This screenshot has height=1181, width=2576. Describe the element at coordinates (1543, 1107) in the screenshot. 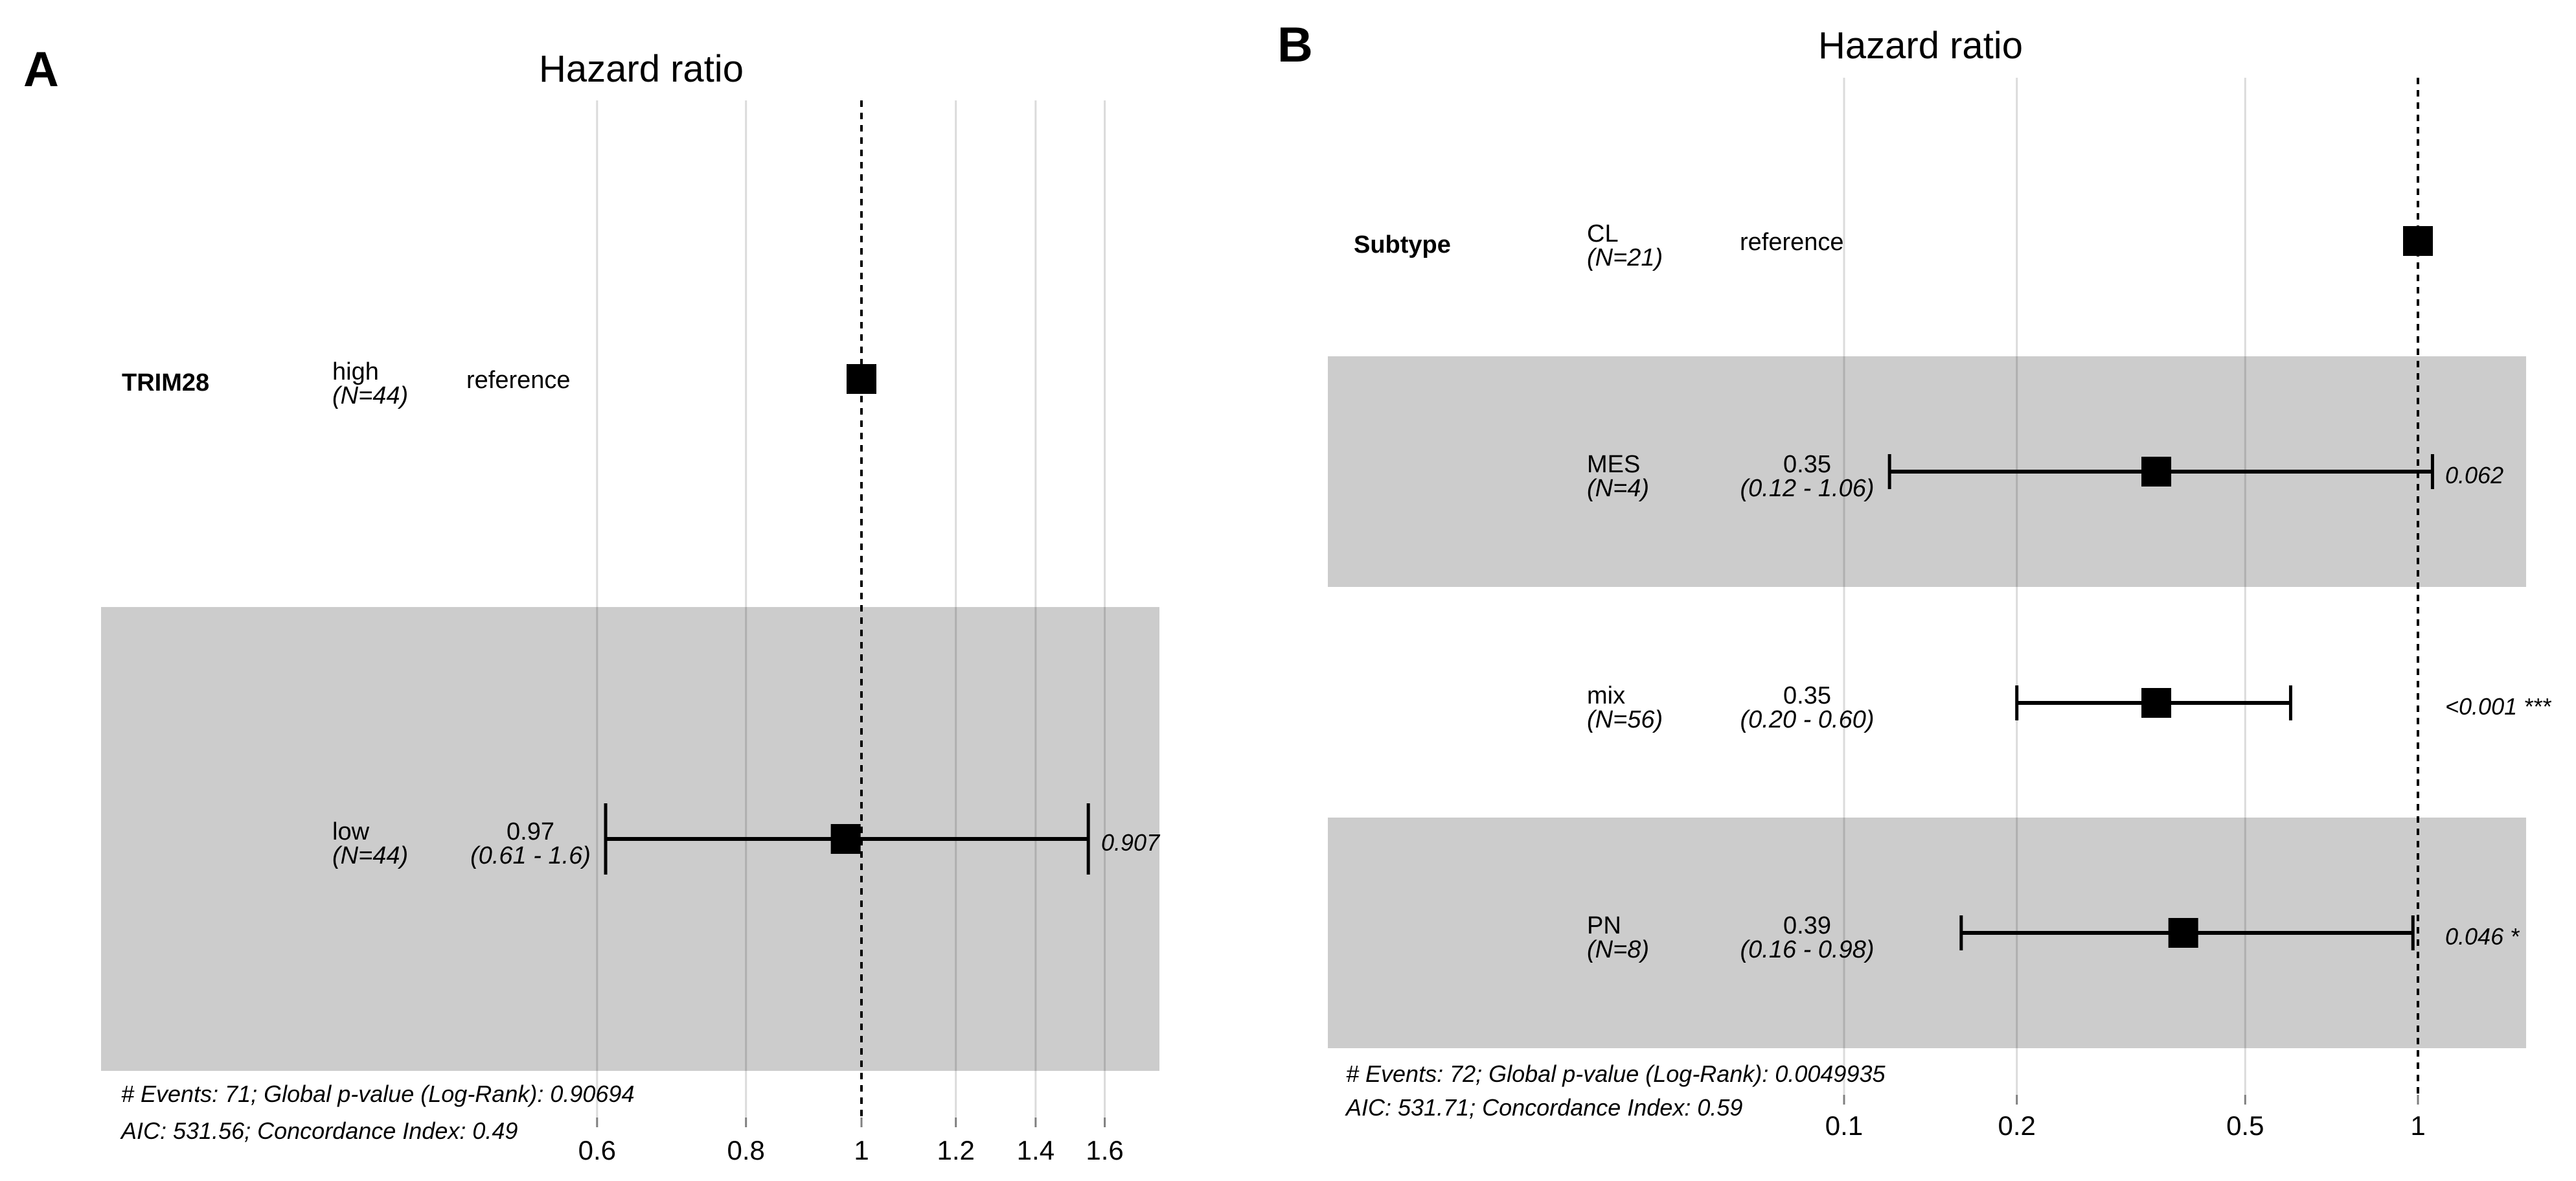

I see `footer-line-b: AIC: 531.71; Concordance Index: 0.59` at that location.